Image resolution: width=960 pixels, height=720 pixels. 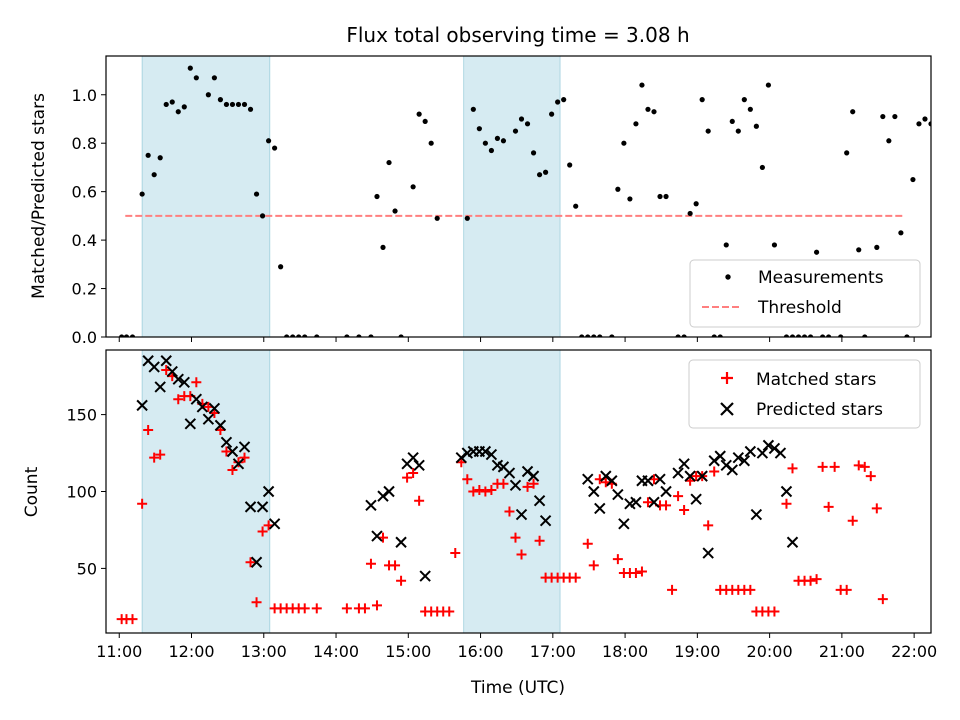 I want to click on legend-matched-label: Matched stars, so click(x=816, y=380).